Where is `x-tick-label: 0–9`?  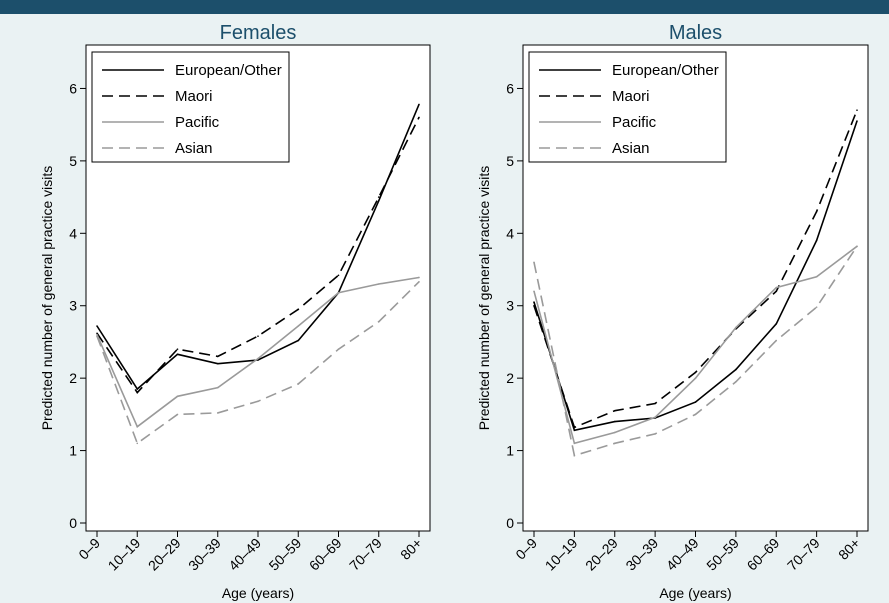
x-tick-label: 0–9 is located at coordinates (89, 549).